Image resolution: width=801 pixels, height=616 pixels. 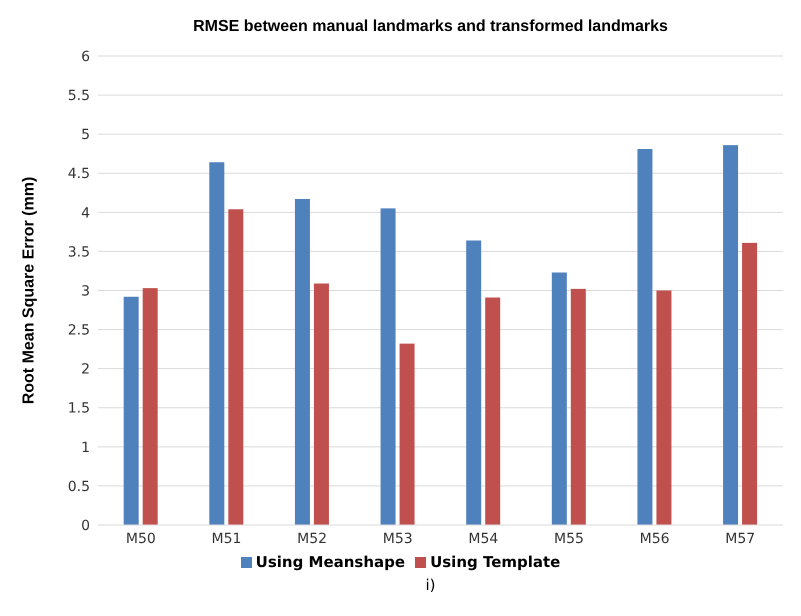 What do you see at coordinates (85, 526) in the screenshot?
I see `y-tick-label: 0` at bounding box center [85, 526].